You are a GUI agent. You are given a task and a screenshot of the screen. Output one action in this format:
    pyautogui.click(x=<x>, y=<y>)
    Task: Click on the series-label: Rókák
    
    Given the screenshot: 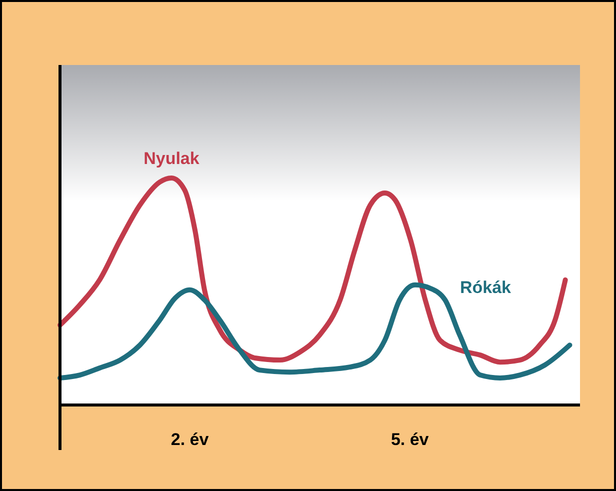 What is the action you would take?
    pyautogui.click(x=486, y=287)
    